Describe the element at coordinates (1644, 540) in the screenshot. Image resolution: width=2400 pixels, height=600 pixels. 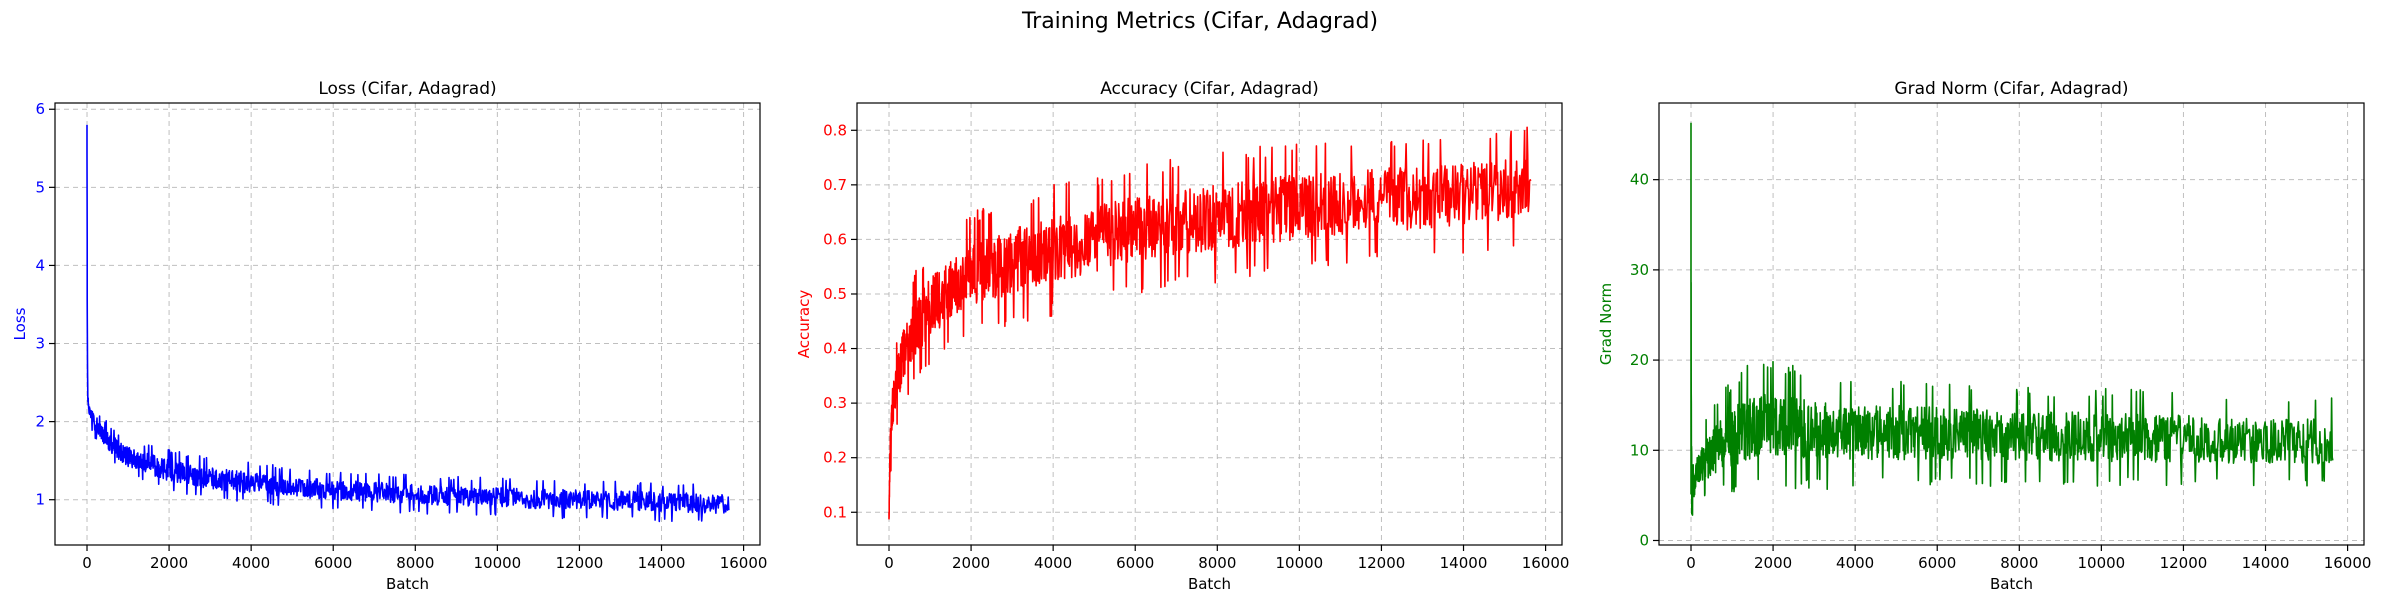
I see `y-tick-label-0: 0` at that location.